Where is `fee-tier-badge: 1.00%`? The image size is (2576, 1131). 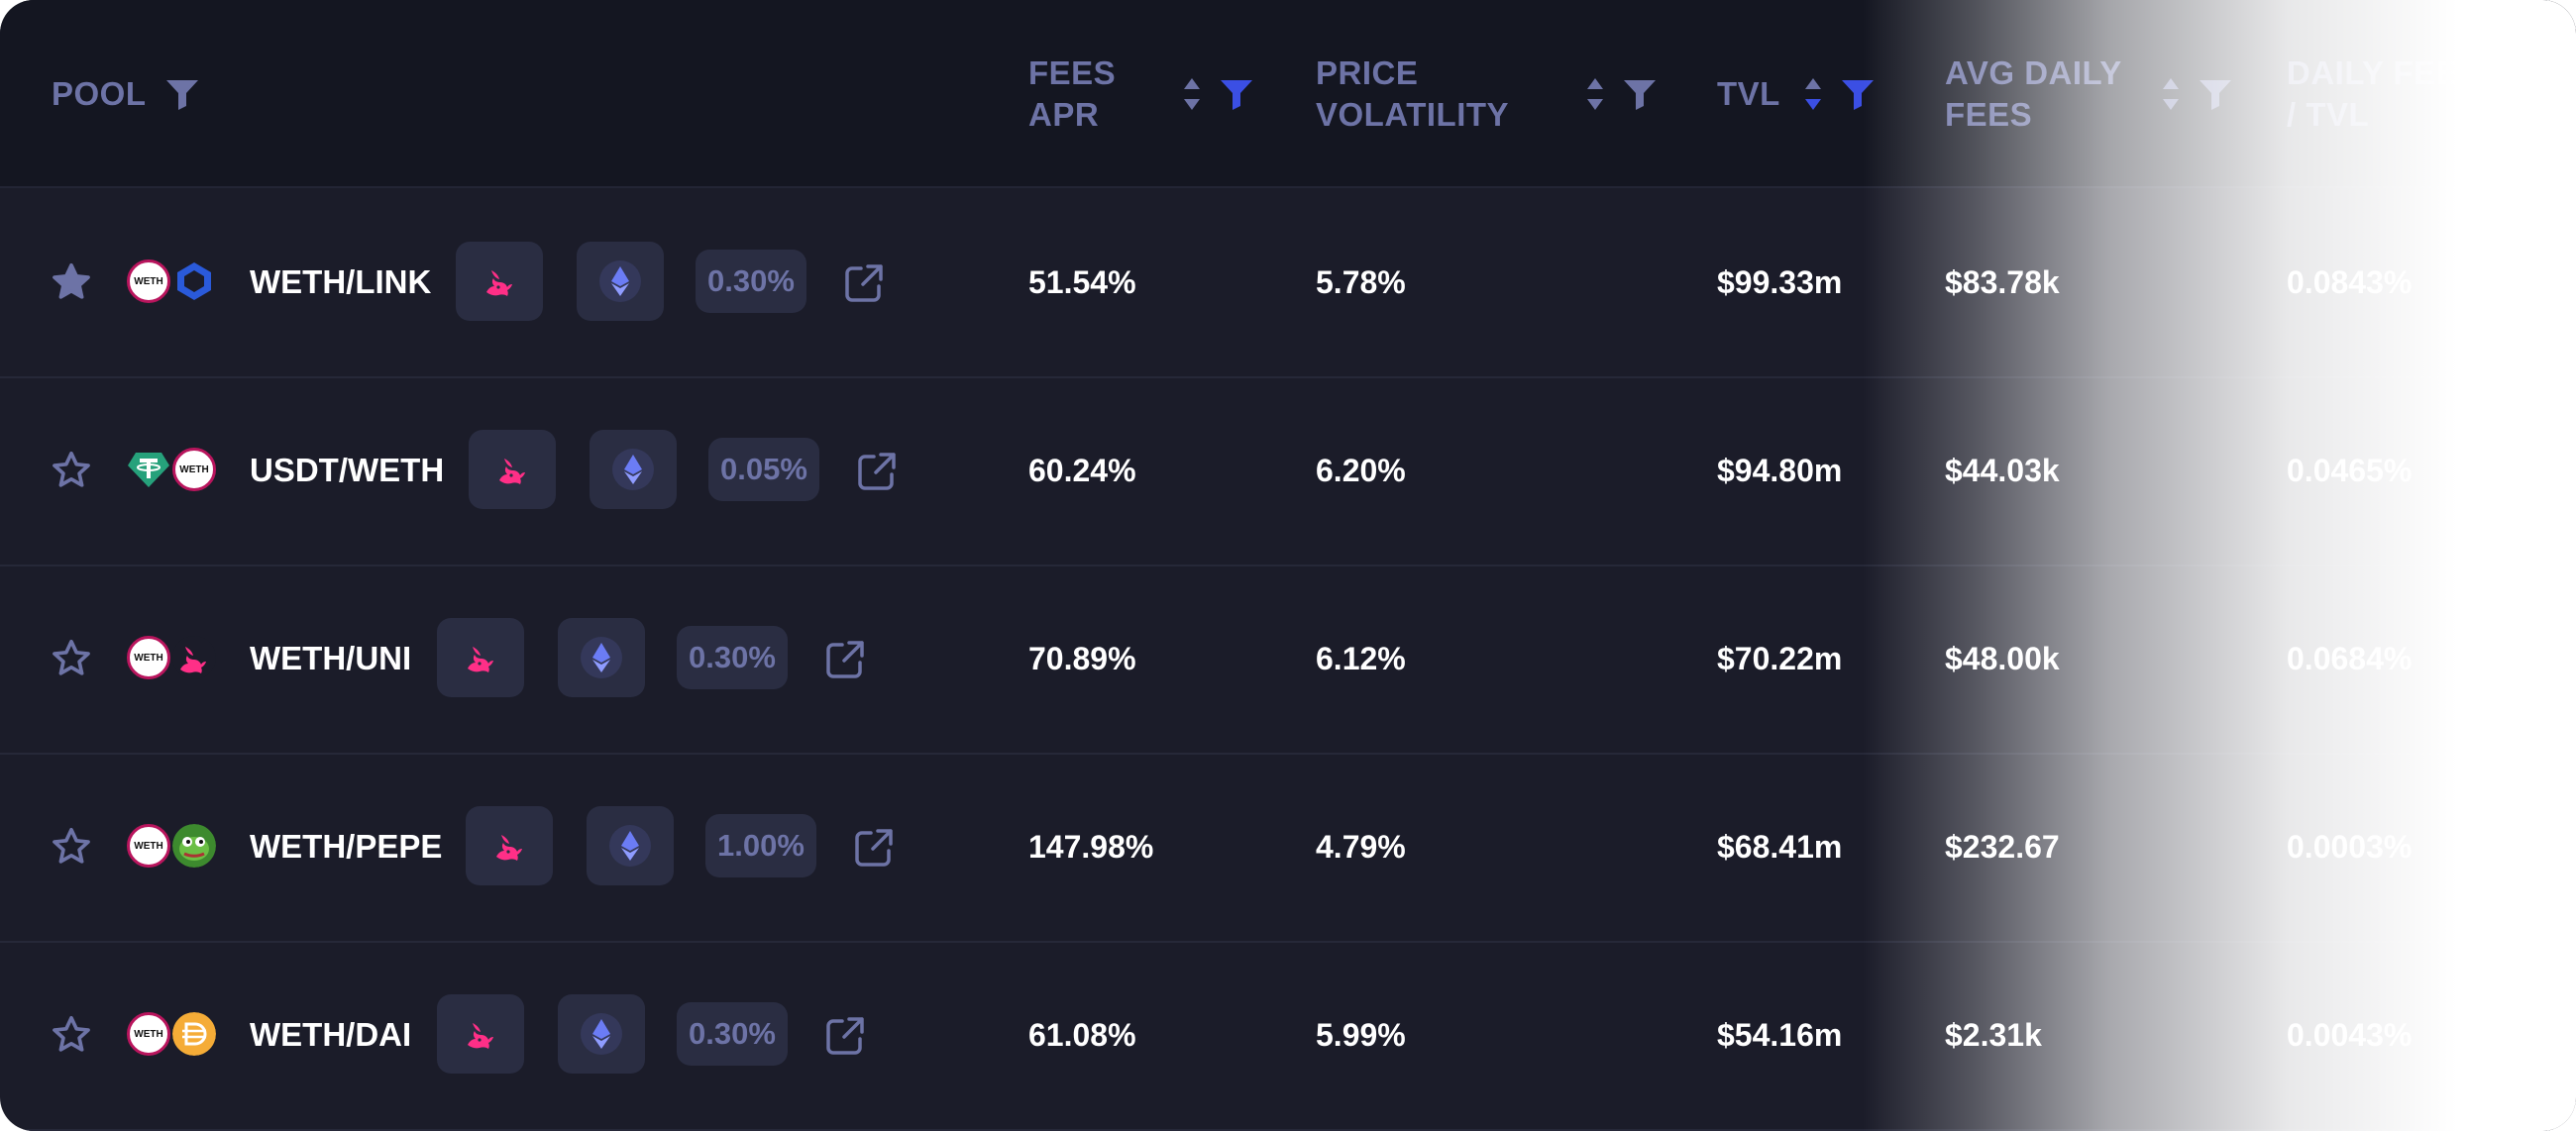 fee-tier-badge: 1.00% is located at coordinates (760, 845).